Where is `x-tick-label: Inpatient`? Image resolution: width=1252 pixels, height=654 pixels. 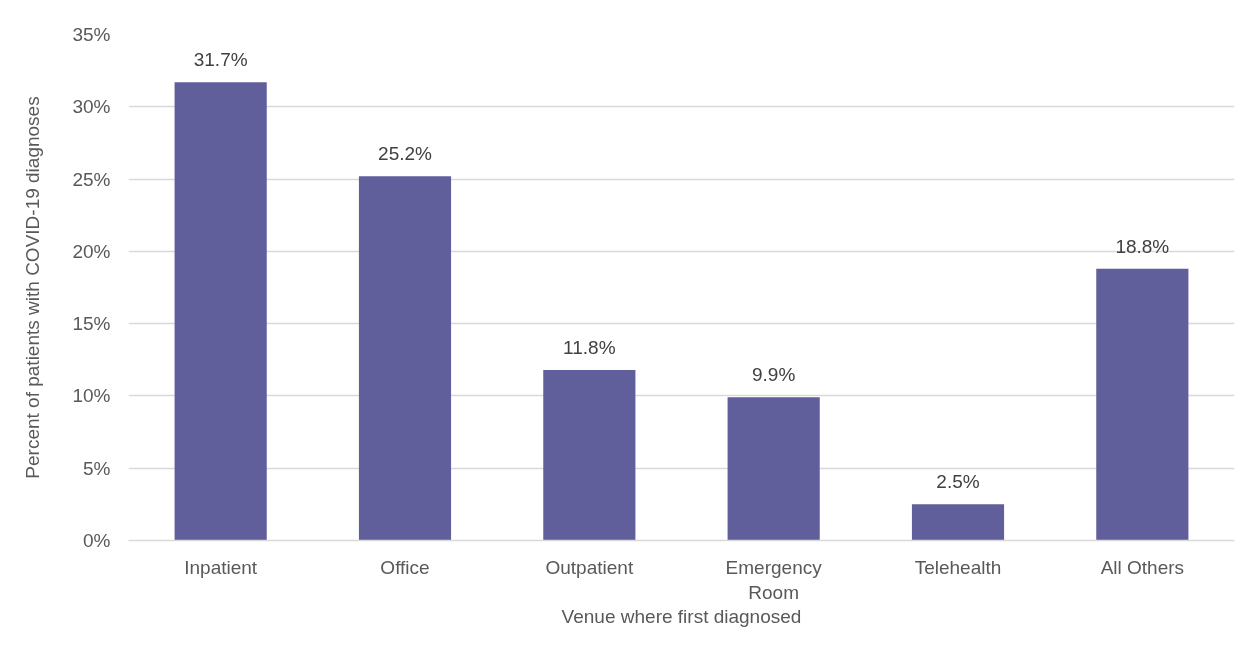 x-tick-label: Inpatient is located at coordinates (221, 567).